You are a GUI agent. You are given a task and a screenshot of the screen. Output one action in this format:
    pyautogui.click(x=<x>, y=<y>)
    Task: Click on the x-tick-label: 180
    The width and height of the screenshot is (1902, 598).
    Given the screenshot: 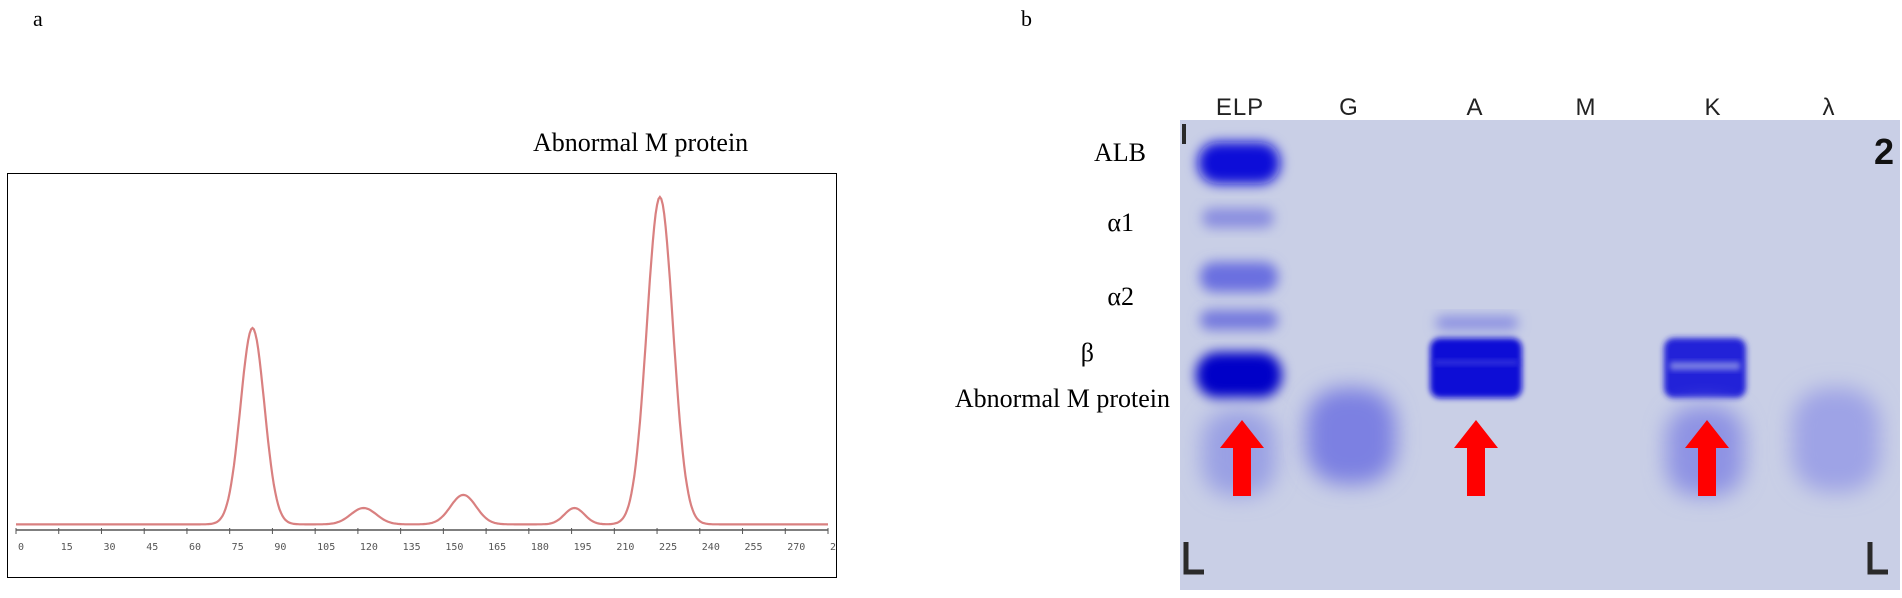 What is the action you would take?
    pyautogui.click(x=540, y=547)
    